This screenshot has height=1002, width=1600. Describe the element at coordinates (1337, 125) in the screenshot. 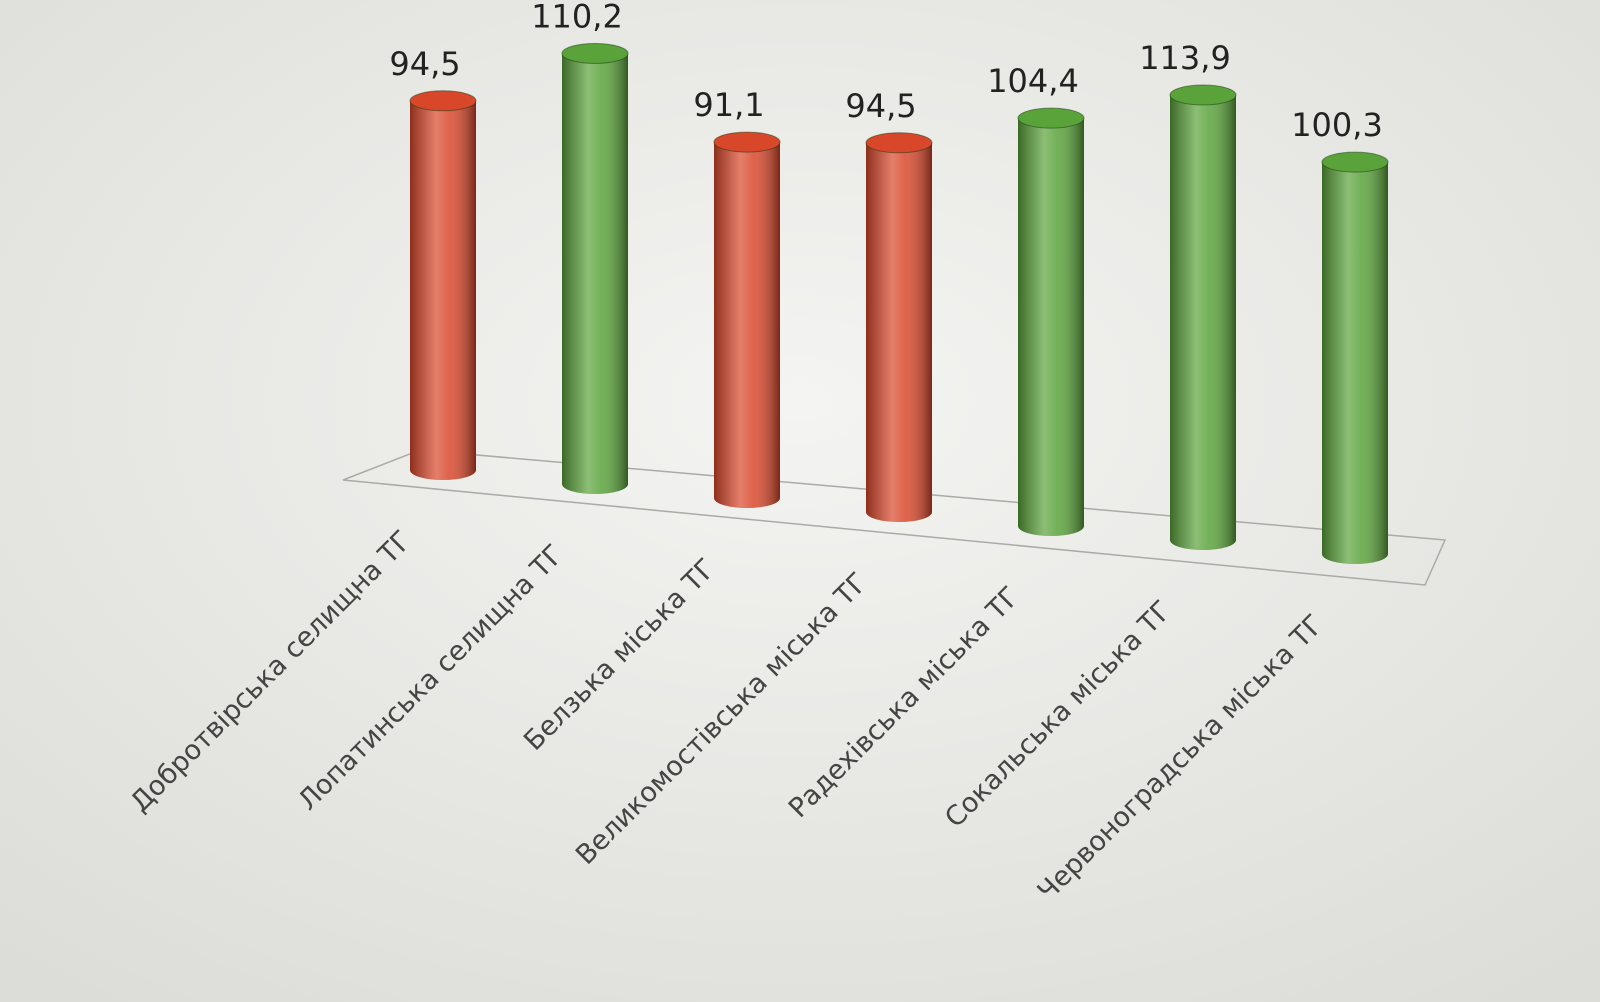

I see `value-label: 100,3` at that location.